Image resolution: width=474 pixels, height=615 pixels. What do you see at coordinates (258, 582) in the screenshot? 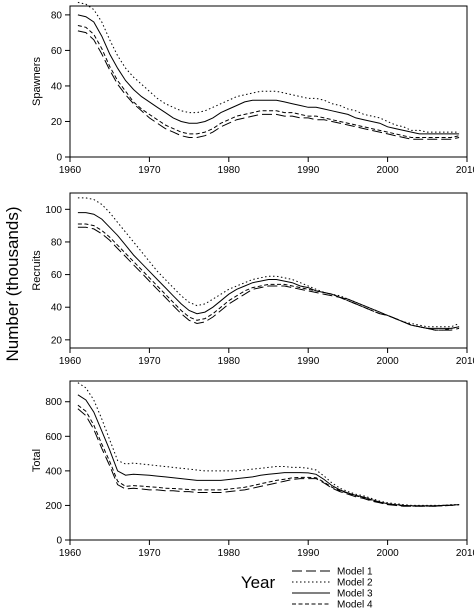
I see `figure-x-axis-label: Year` at bounding box center [258, 582].